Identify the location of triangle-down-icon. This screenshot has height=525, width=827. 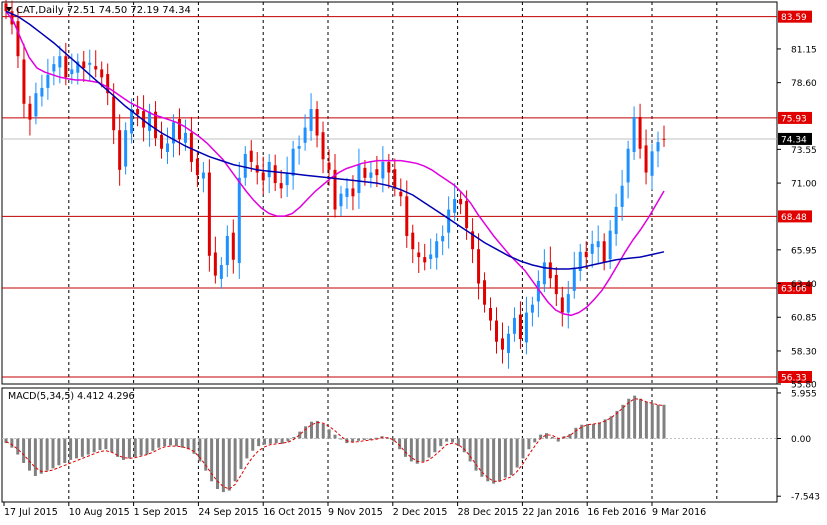
(9, 9).